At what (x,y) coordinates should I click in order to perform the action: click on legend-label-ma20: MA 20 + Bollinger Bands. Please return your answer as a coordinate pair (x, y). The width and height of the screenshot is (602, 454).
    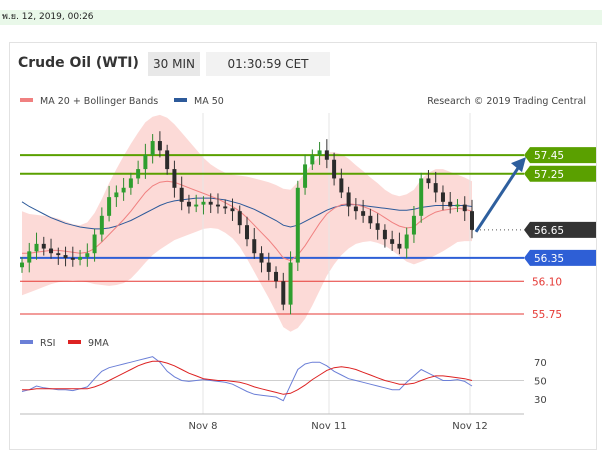
    Looking at the image, I should click on (99, 101).